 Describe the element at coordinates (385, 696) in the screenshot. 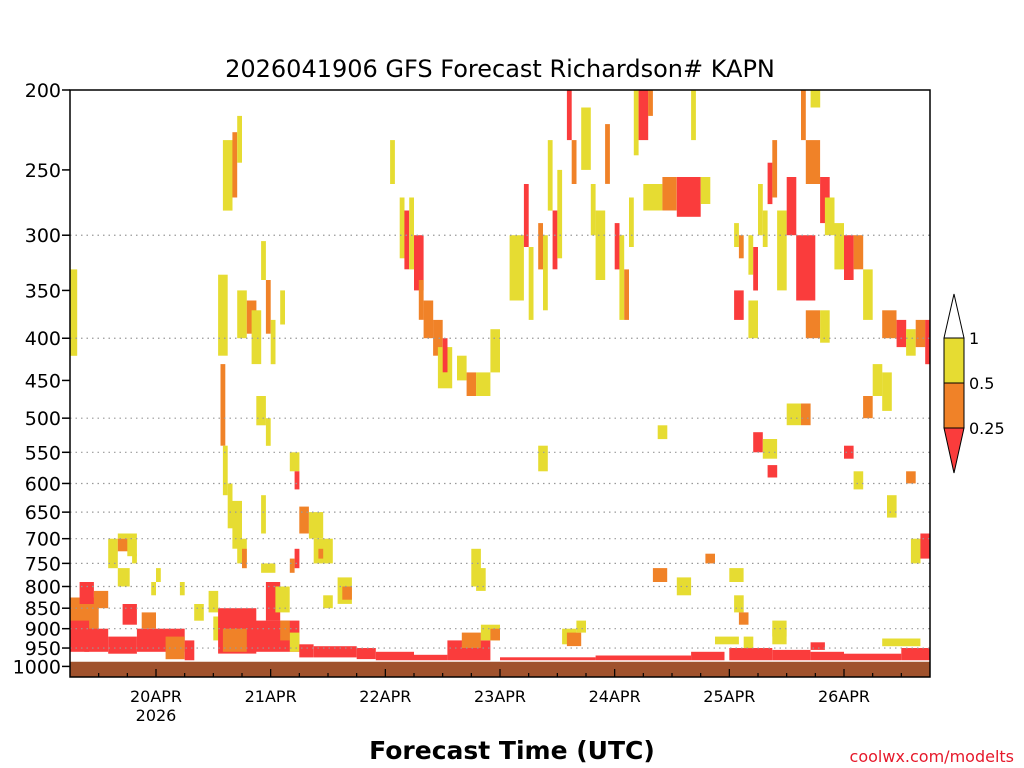

I see `x-tick-label-22APR: 22APR` at that location.